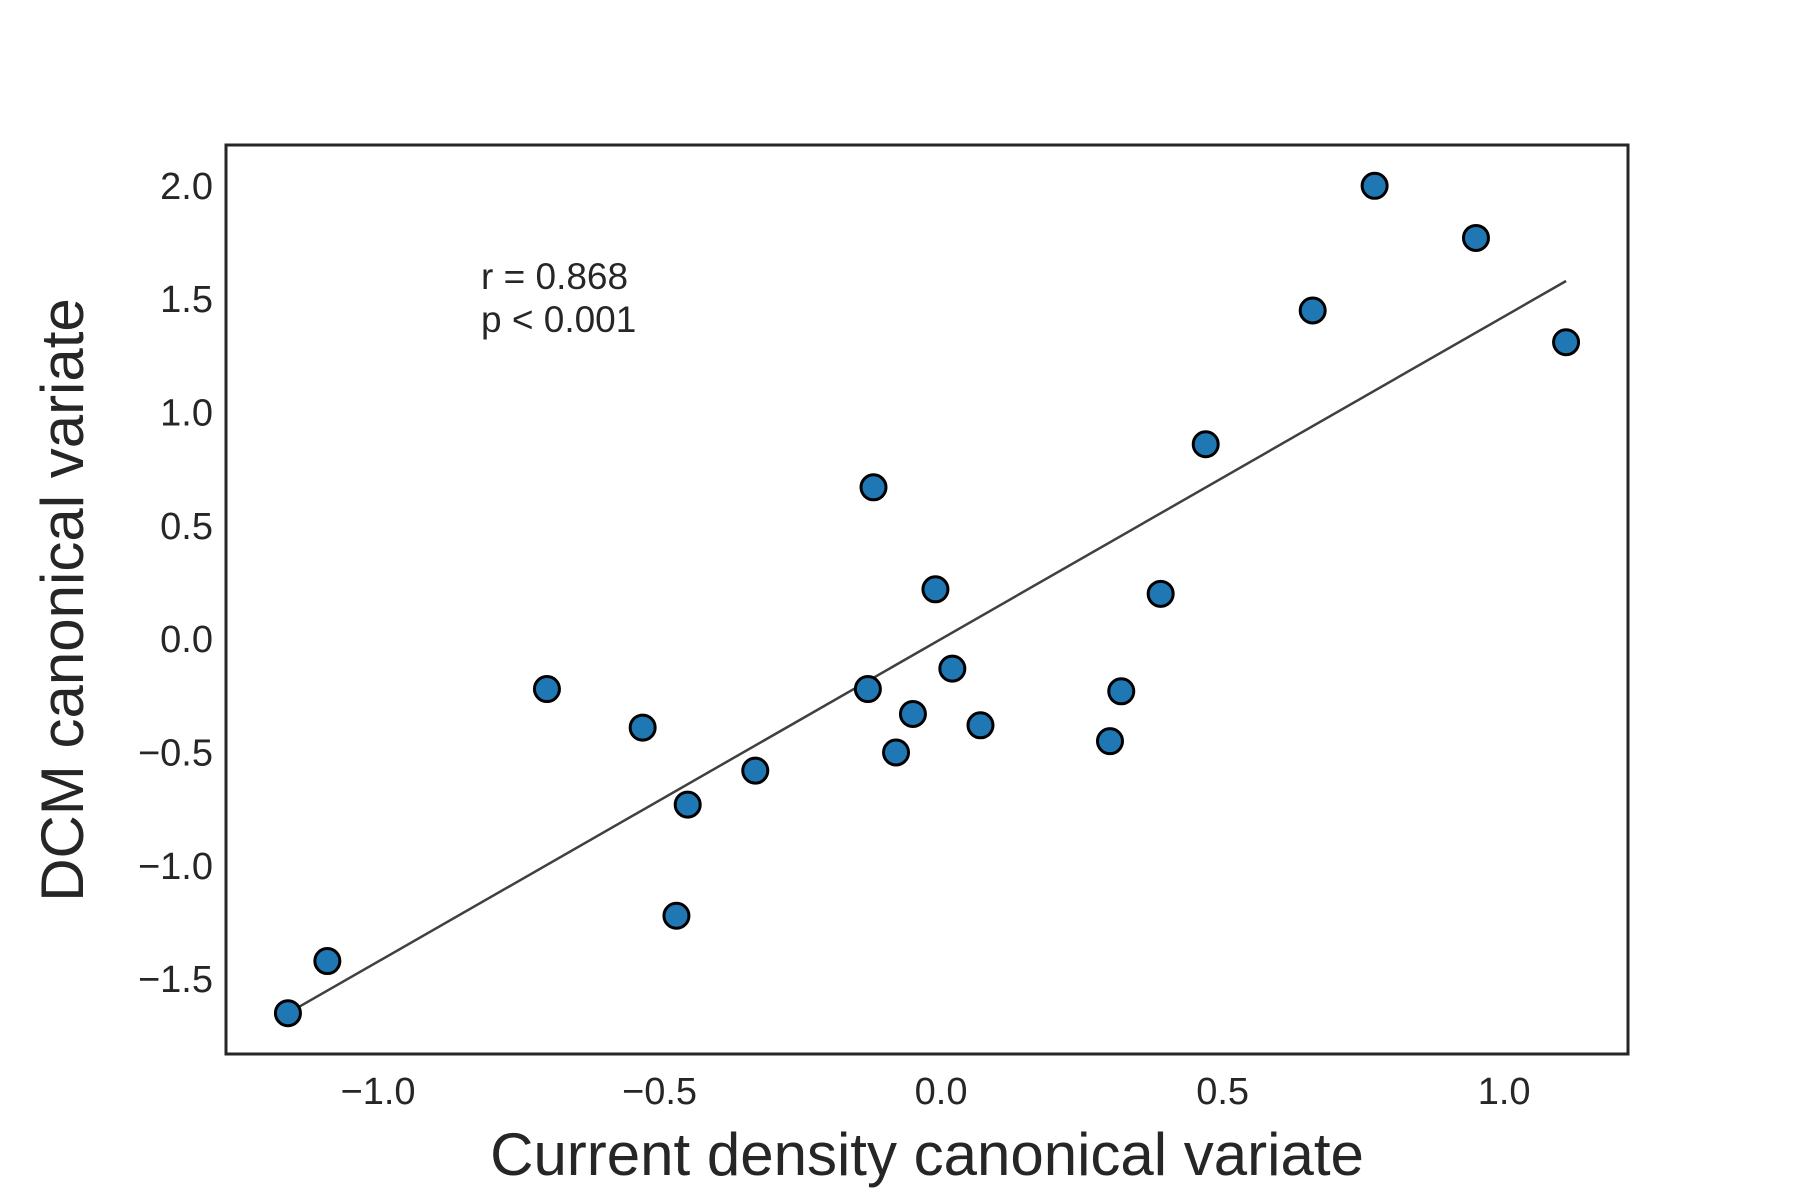 This screenshot has height=1200, width=1800. What do you see at coordinates (175, 583) in the screenshot?
I see `y-tick-labels: −1.5 −1.0 −0.5 0.0 0.5 1.0 1.5 2.0` at bounding box center [175, 583].